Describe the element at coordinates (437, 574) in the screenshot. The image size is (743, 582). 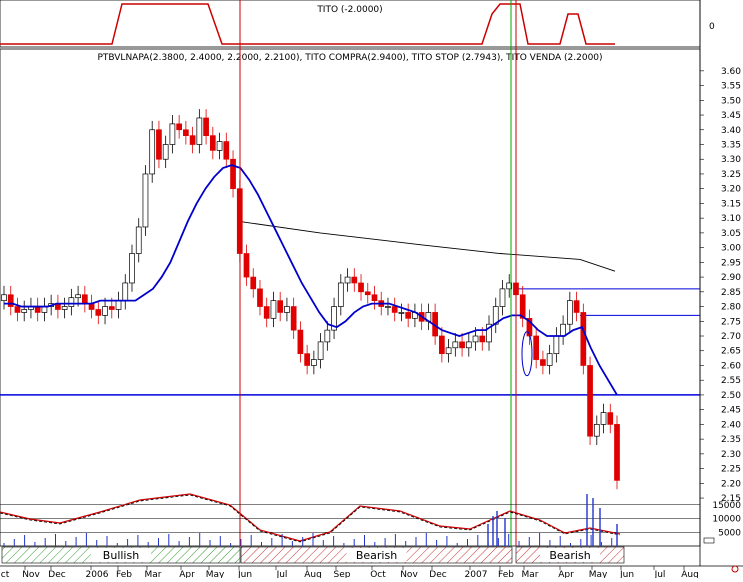
I see `time-tick-label: Dec` at that location.